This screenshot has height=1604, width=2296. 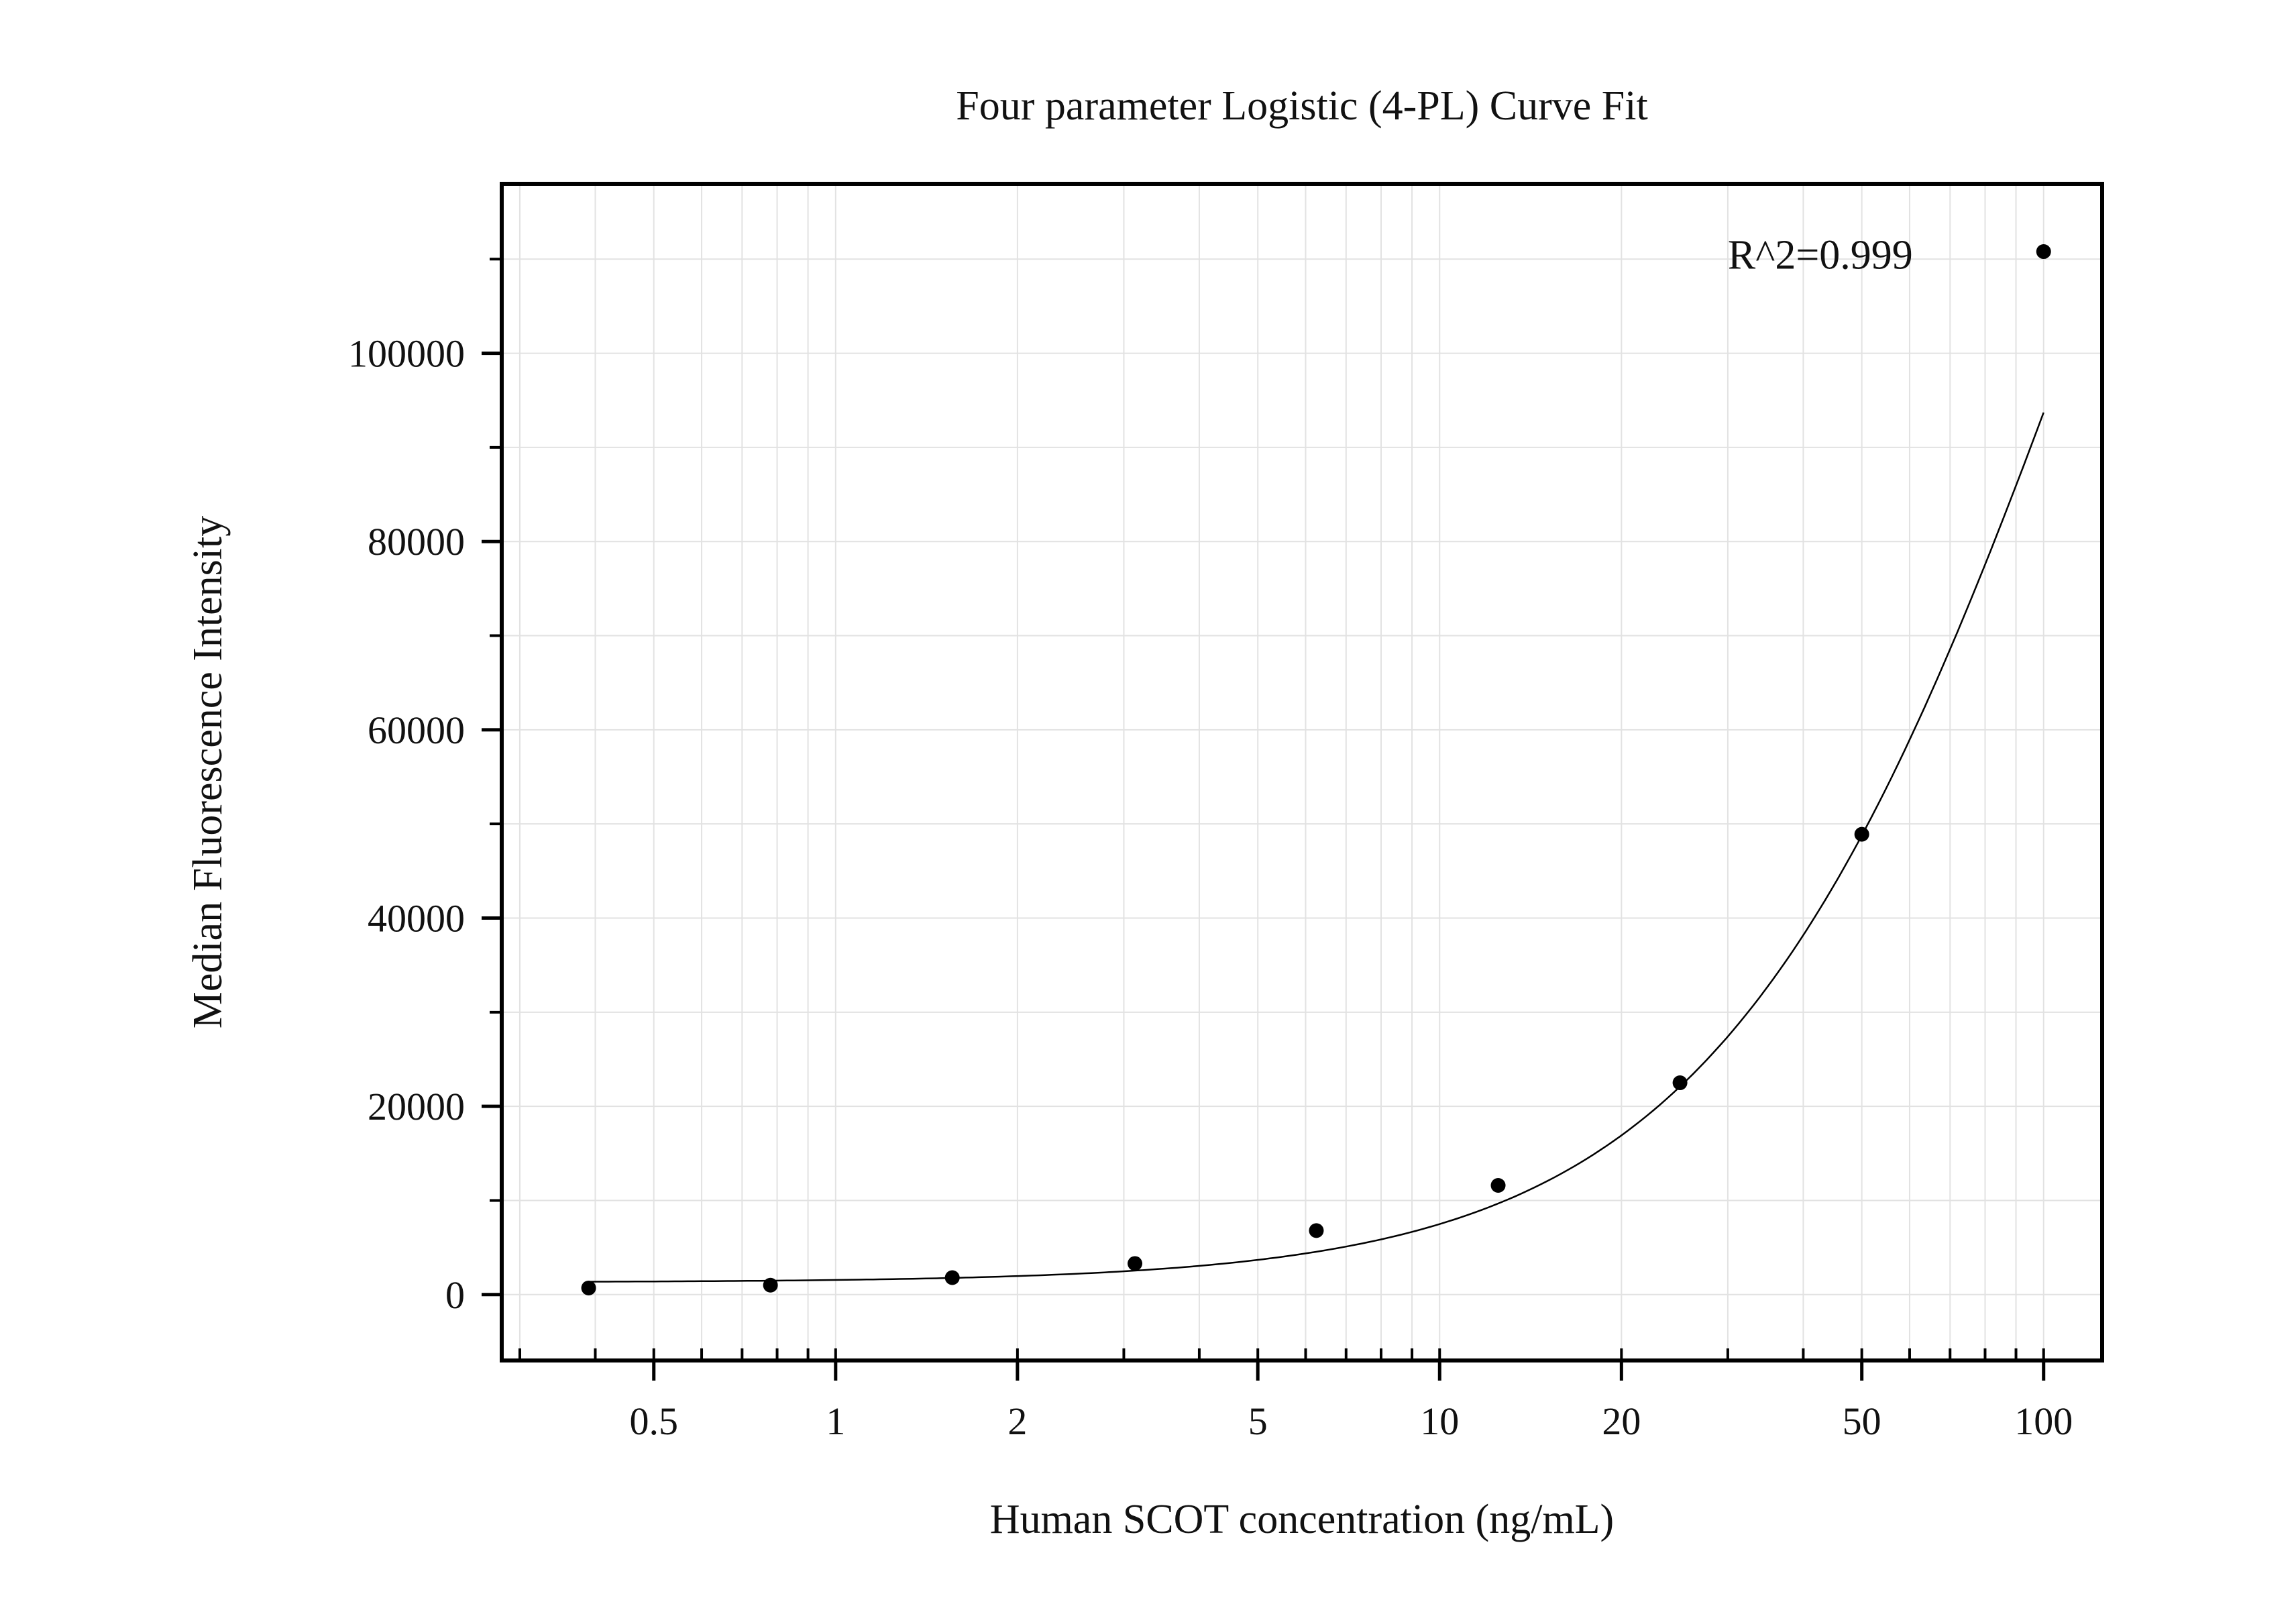 I want to click on y-tick-label: 40000, so click(x=416, y=918).